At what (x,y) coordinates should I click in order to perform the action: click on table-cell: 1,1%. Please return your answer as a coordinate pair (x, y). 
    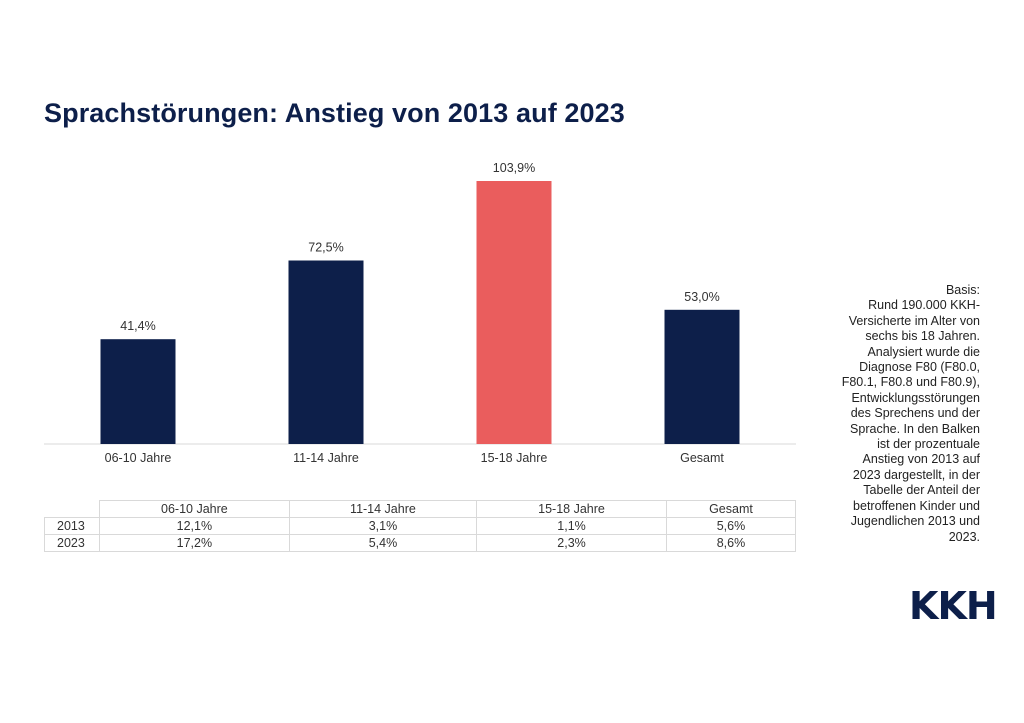
    Looking at the image, I should click on (571, 526).